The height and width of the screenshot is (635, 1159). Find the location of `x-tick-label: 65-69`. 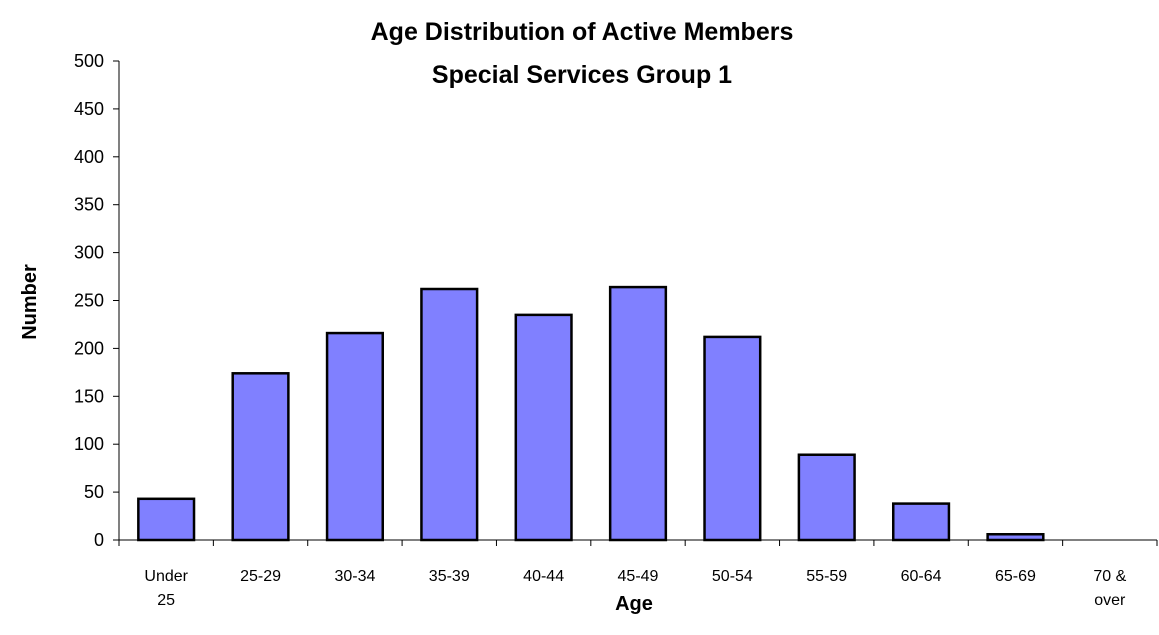

x-tick-label: 65-69 is located at coordinates (1015, 576).